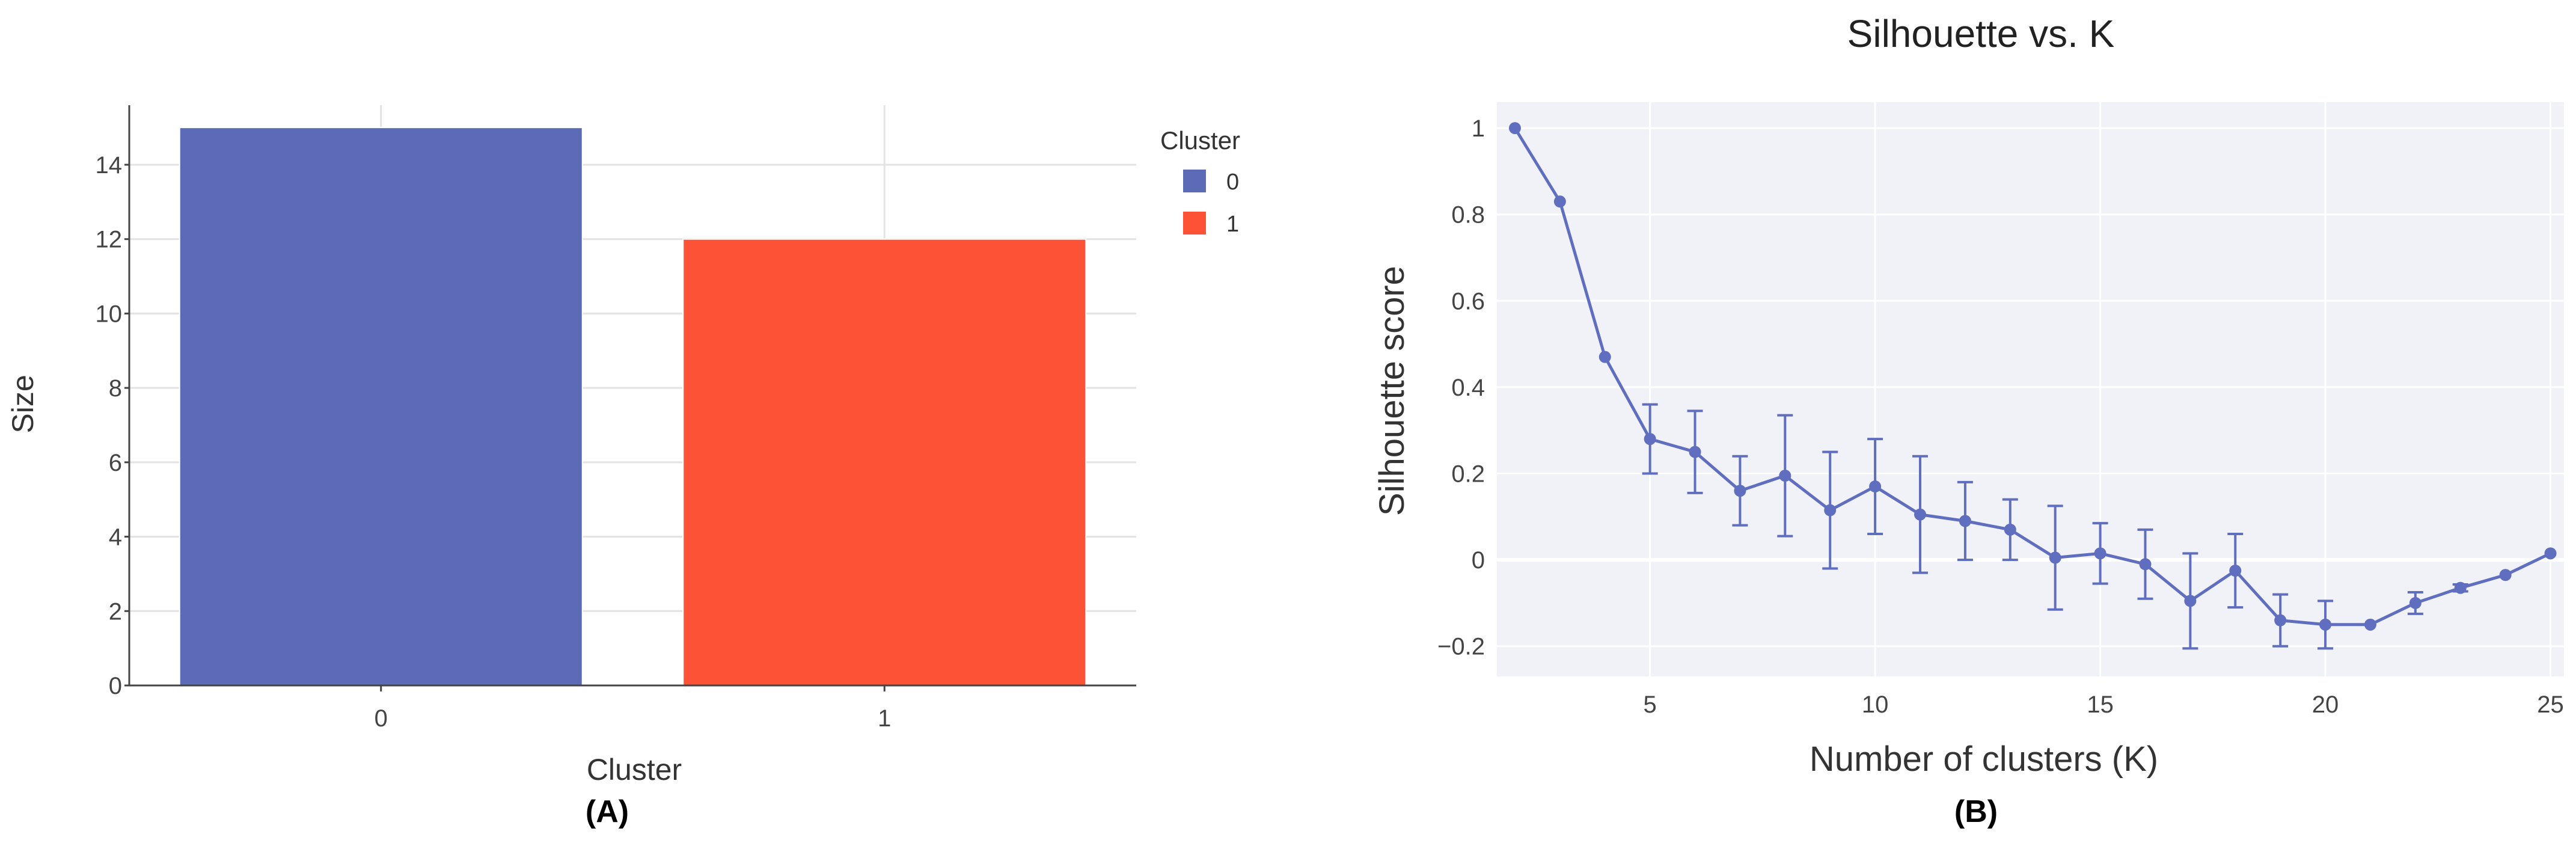 The height and width of the screenshot is (846, 2576). Describe the element at coordinates (607, 811) in the screenshot. I see `panel-label-a: (A)` at that location.